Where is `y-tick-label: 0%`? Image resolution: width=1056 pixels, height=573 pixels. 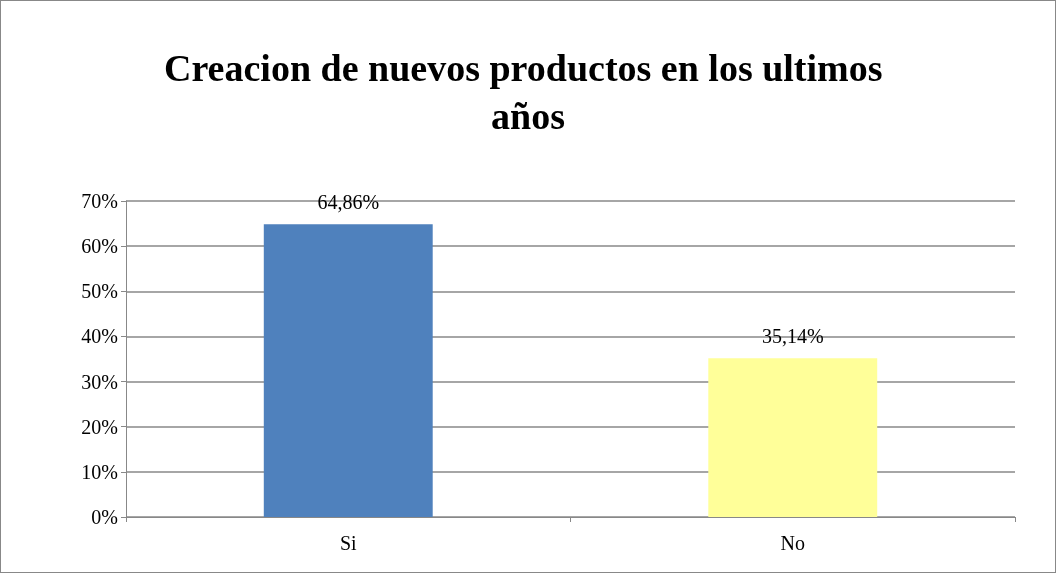 y-tick-label: 0% is located at coordinates (104, 517).